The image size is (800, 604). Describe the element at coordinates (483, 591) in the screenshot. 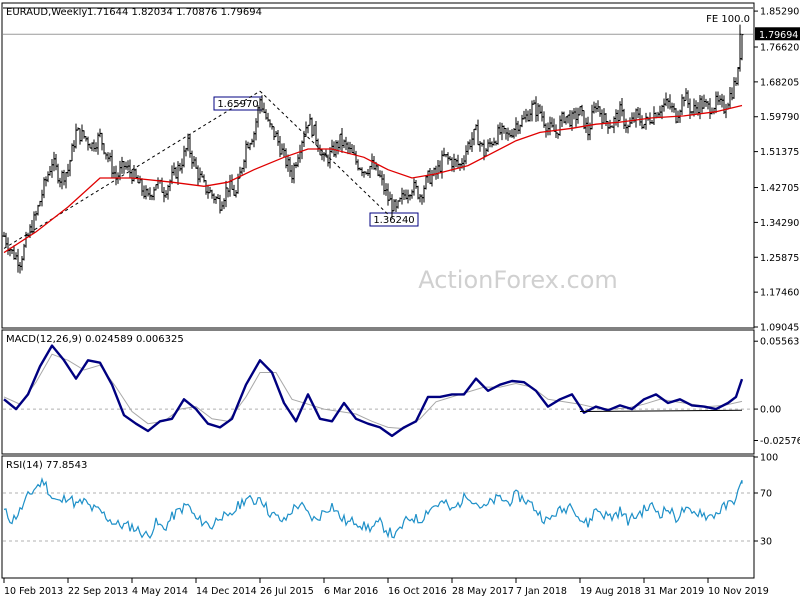

I see `x-tick-label: 28 May 2017` at that location.